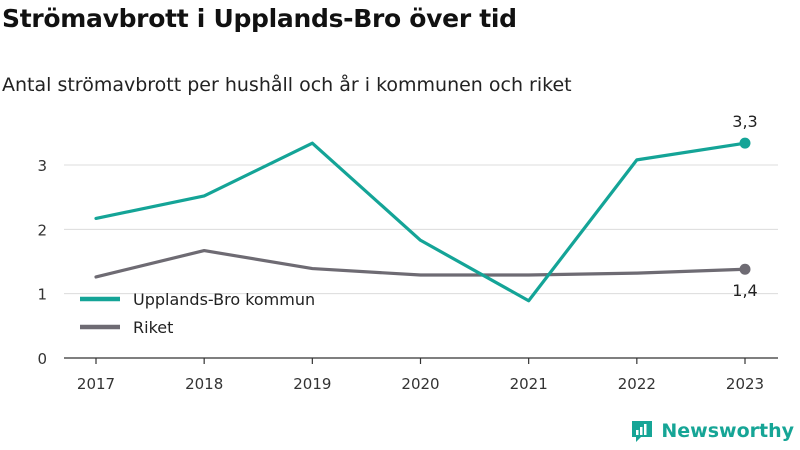  Describe the element at coordinates (744, 121) in the screenshot. I see `series-end-label-0: 3,3` at that location.